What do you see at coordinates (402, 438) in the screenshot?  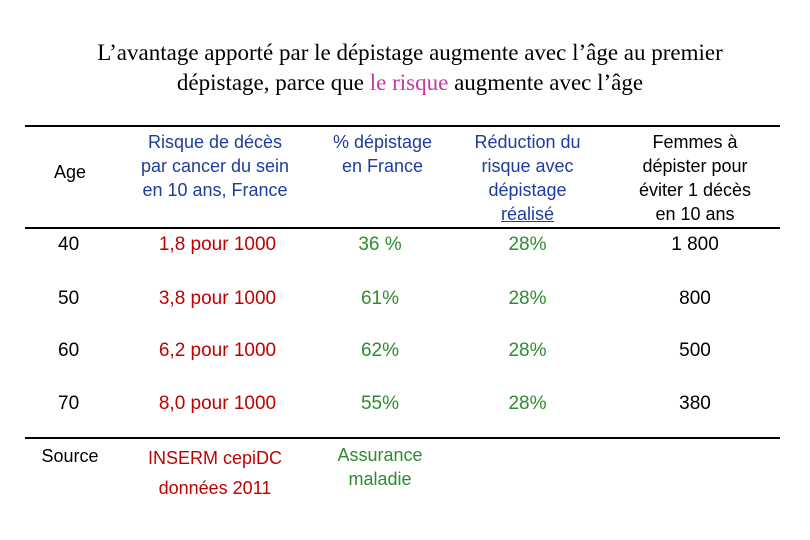 I see `table-bottom-rule` at bounding box center [402, 438].